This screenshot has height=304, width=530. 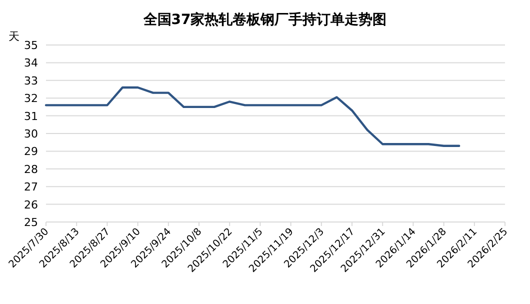 What do you see at coordinates (264, 19) in the screenshot?
I see `chart-title: 全国37家热轧卷板钢厂手持订单走势图` at bounding box center [264, 19].